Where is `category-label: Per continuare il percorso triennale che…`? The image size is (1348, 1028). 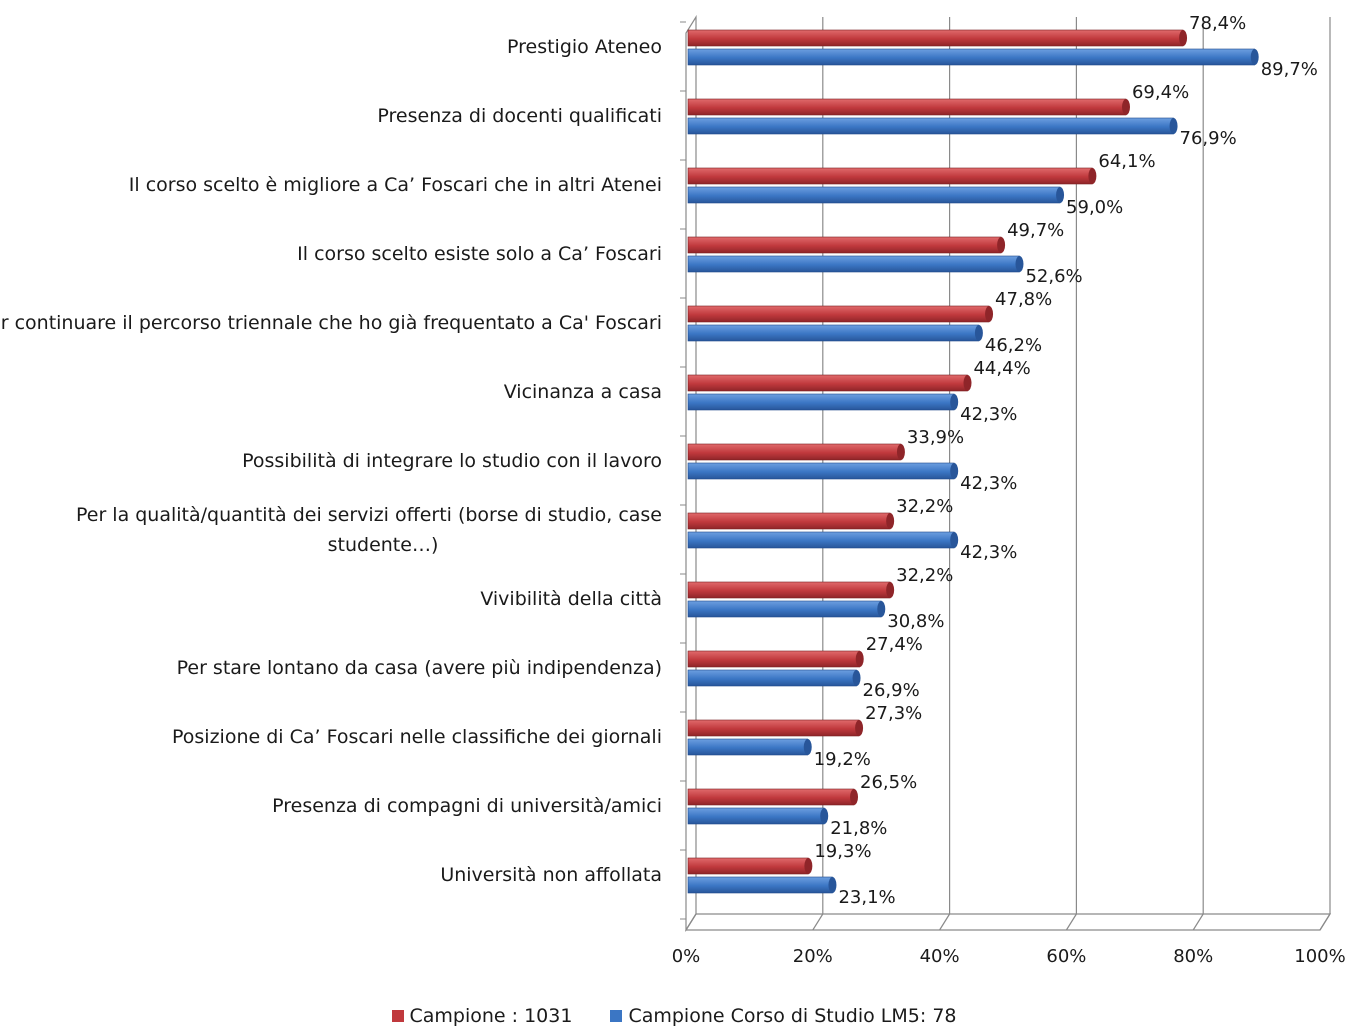
category-label: Per continuare il percorso triennale che… is located at coordinates (331, 323).